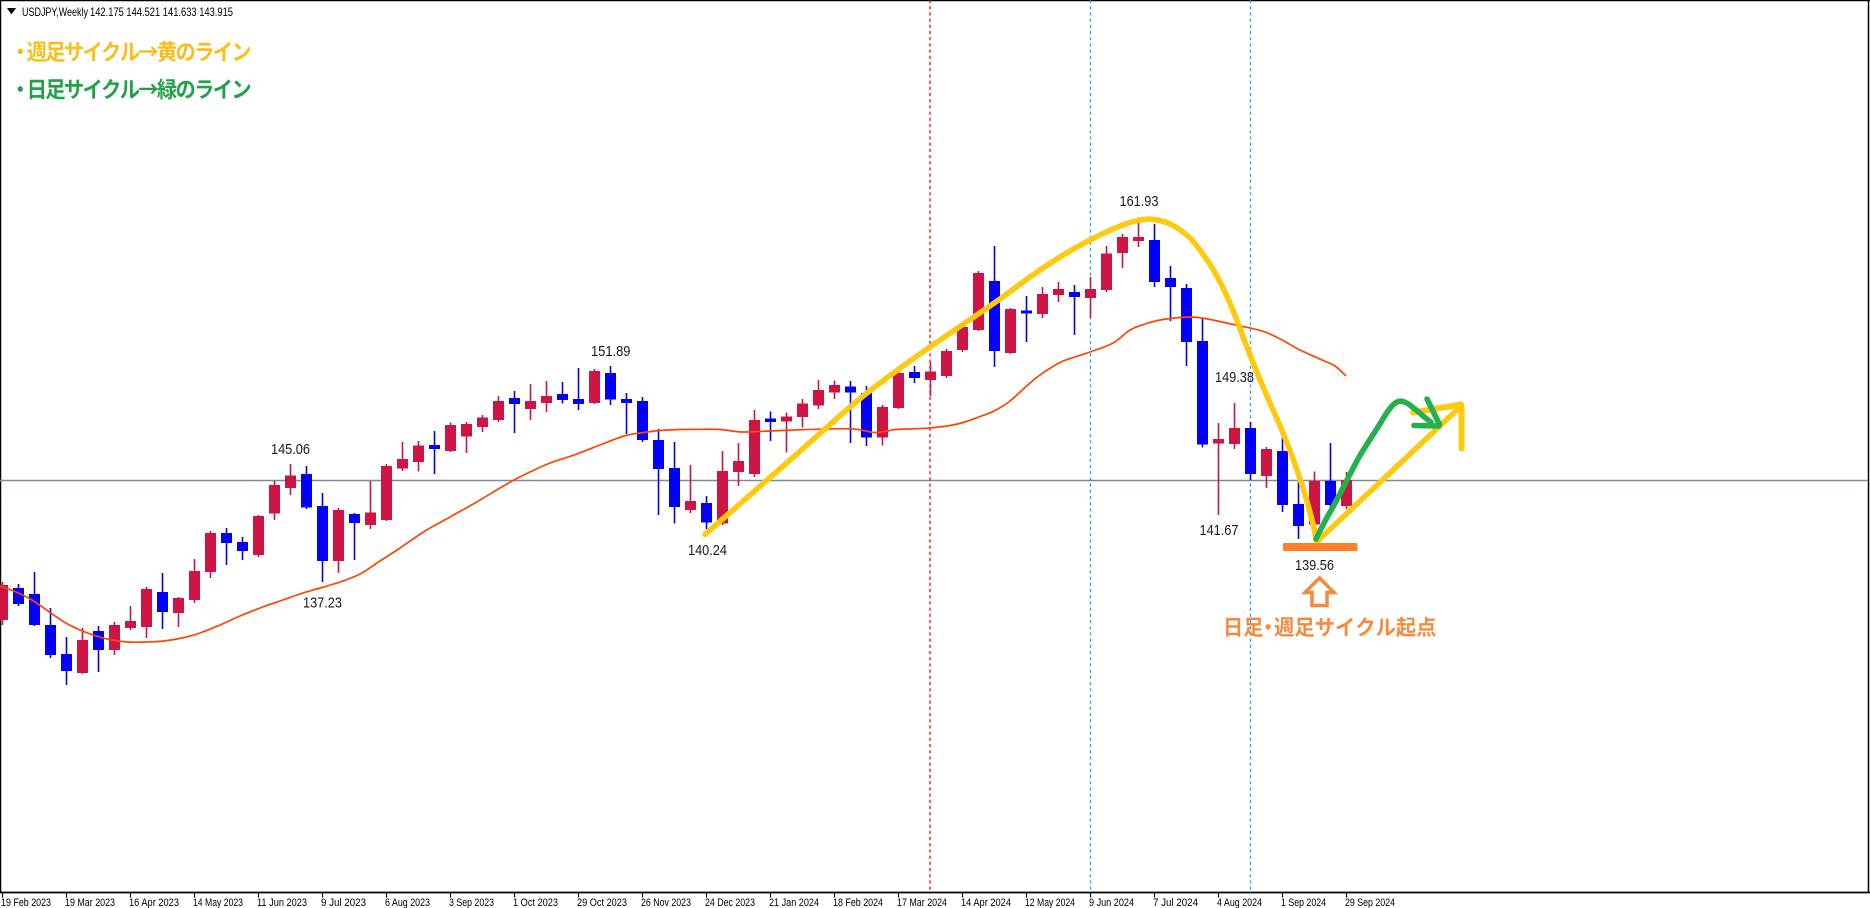 Image resolution: width=1870 pixels, height=908 pixels. Describe the element at coordinates (858, 902) in the screenshot. I see `svg-text: 18 Feb 2024` at that location.